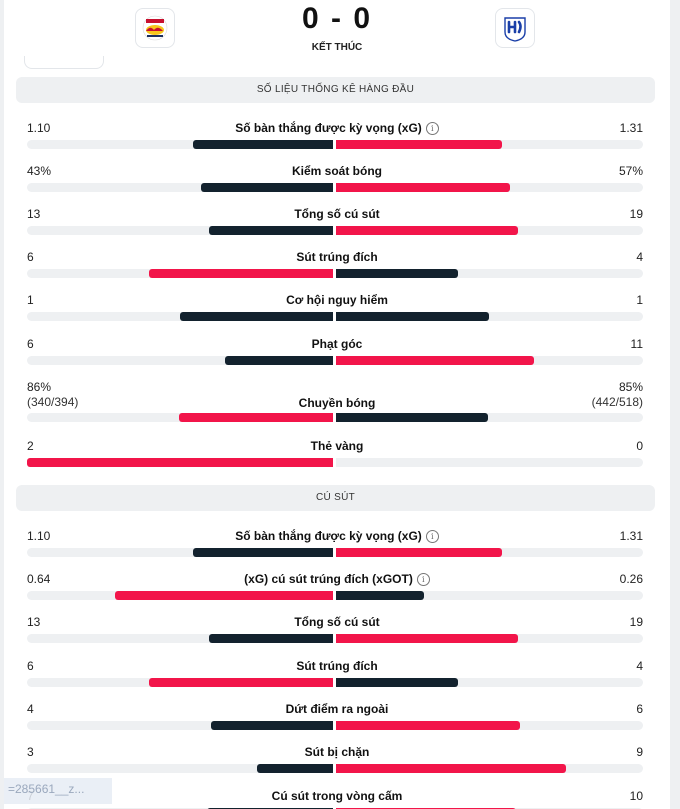  I want to click on stat-label: Thẻ vàng, so click(337, 446).